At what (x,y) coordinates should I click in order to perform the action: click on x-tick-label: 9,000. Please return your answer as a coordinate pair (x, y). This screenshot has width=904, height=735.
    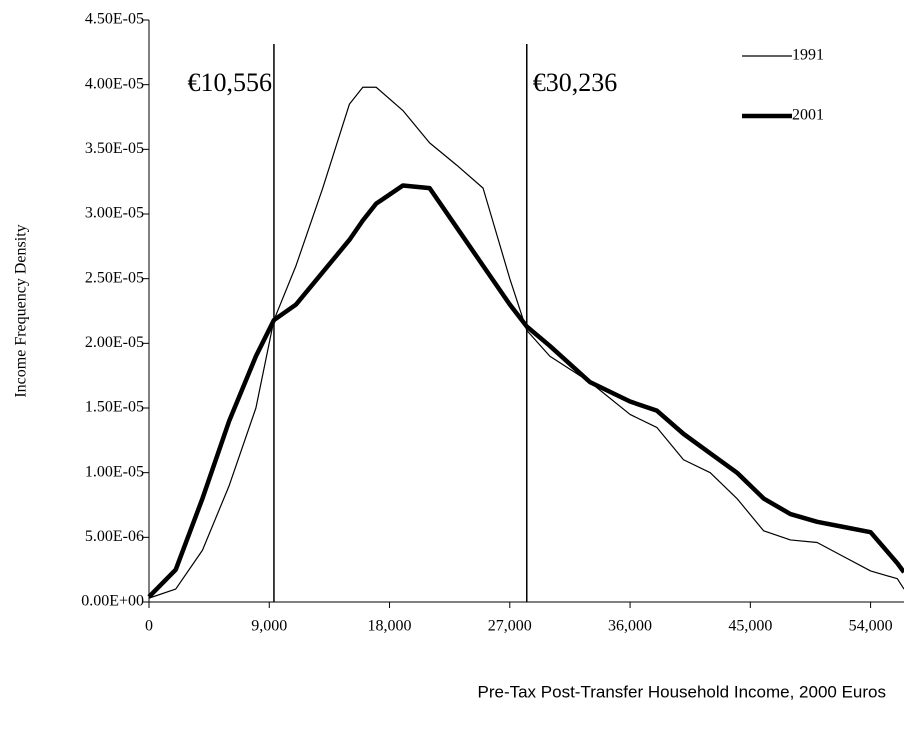
    Looking at the image, I should click on (269, 626).